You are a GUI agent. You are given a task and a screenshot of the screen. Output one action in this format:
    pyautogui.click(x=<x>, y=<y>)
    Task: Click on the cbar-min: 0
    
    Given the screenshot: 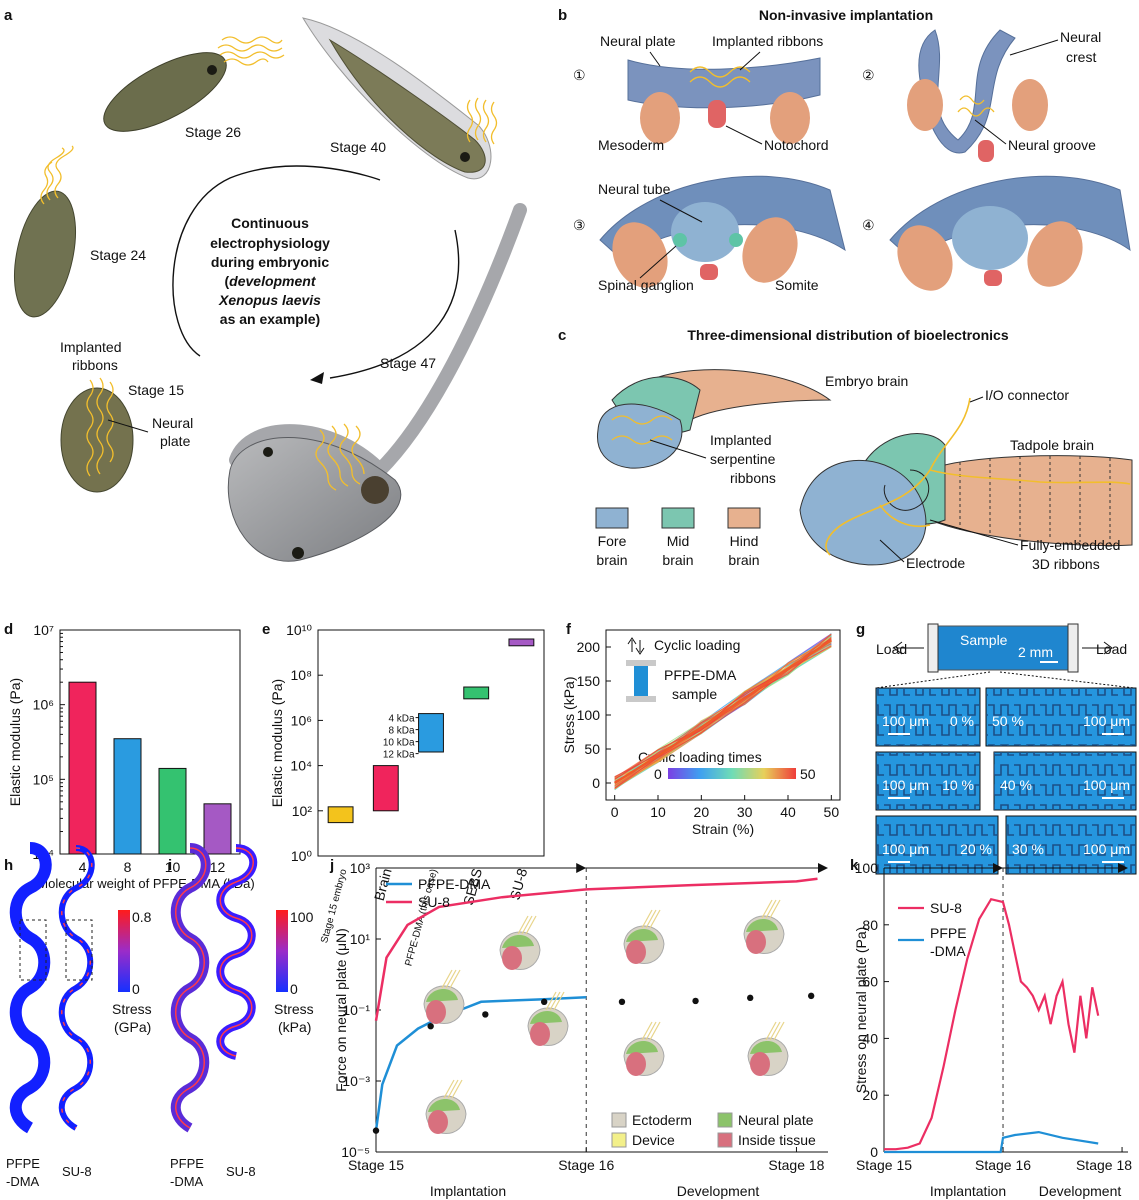 What is the action you would take?
    pyautogui.click(x=658, y=774)
    